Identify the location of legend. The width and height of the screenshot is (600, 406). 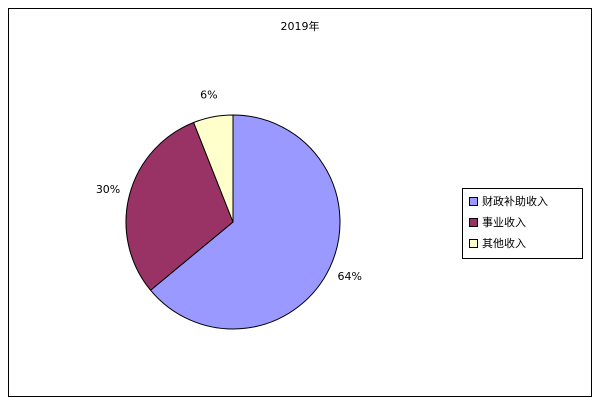
(522, 223).